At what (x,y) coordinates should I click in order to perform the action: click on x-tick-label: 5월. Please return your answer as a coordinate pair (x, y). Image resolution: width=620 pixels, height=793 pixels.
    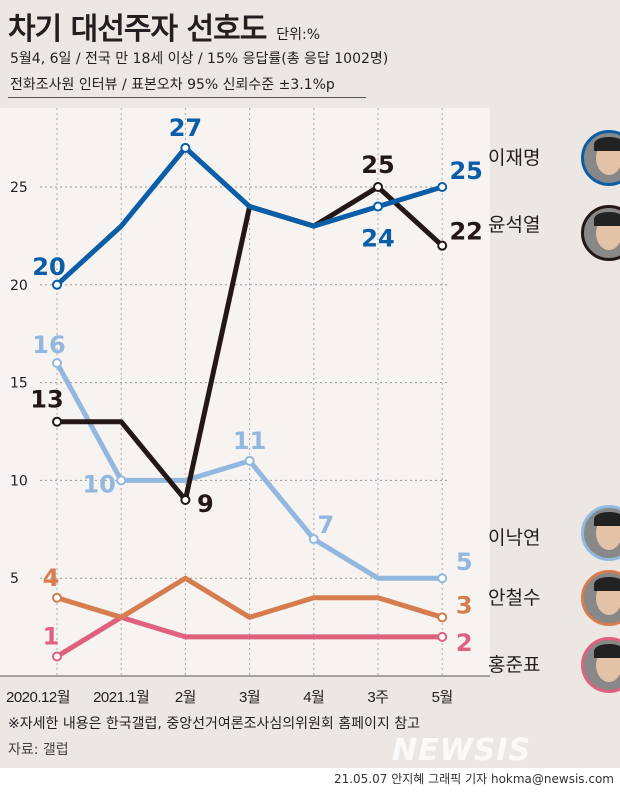
    Looking at the image, I should click on (442, 697).